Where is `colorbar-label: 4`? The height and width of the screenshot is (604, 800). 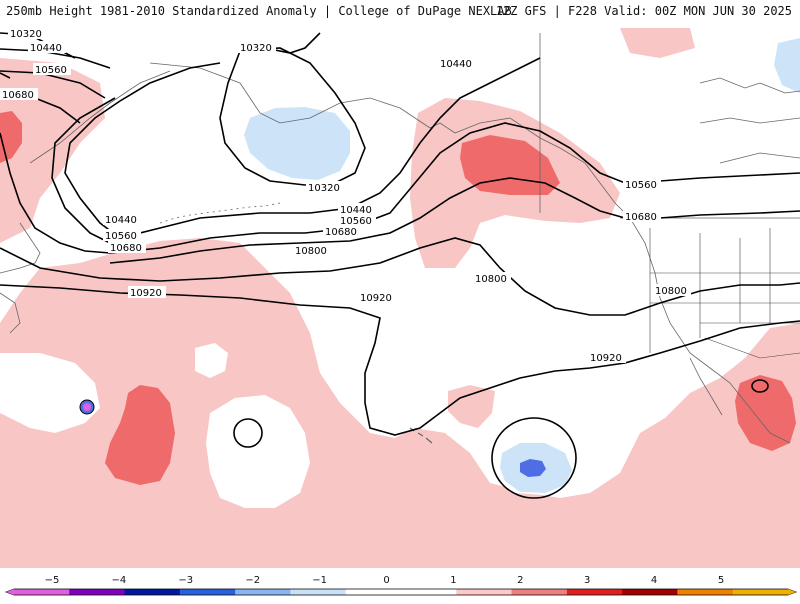
colorbar-label: 4 is located at coordinates (654, 580).